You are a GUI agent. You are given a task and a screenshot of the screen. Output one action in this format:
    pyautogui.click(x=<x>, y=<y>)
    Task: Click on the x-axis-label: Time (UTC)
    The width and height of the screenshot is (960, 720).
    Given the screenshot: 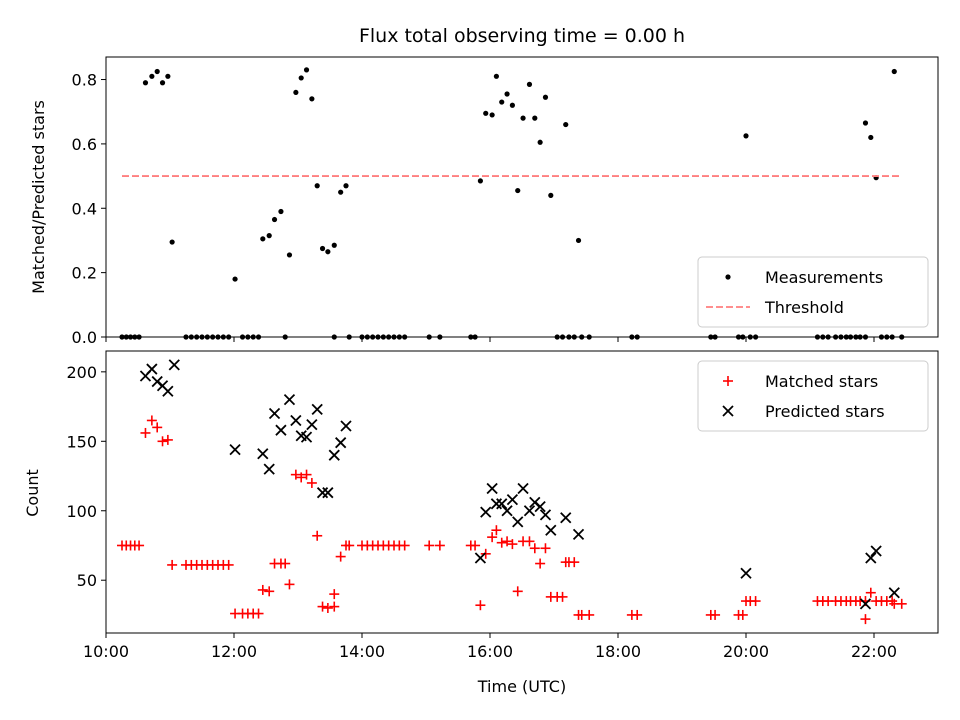 What is the action you would take?
    pyautogui.click(x=521, y=686)
    